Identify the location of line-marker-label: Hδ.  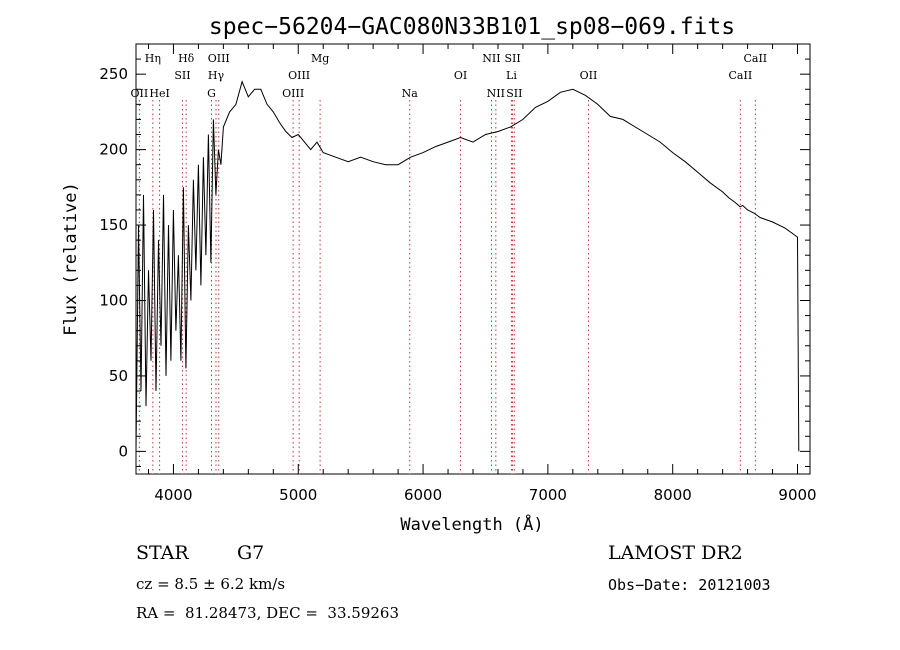
(186, 58).